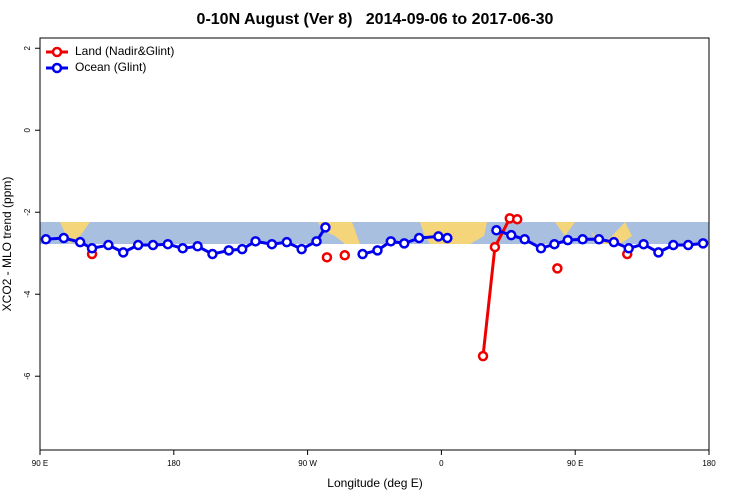 Image resolution: width=750 pixels, height=500 pixels. I want to click on x-tick-label: 90 W, so click(307, 463).